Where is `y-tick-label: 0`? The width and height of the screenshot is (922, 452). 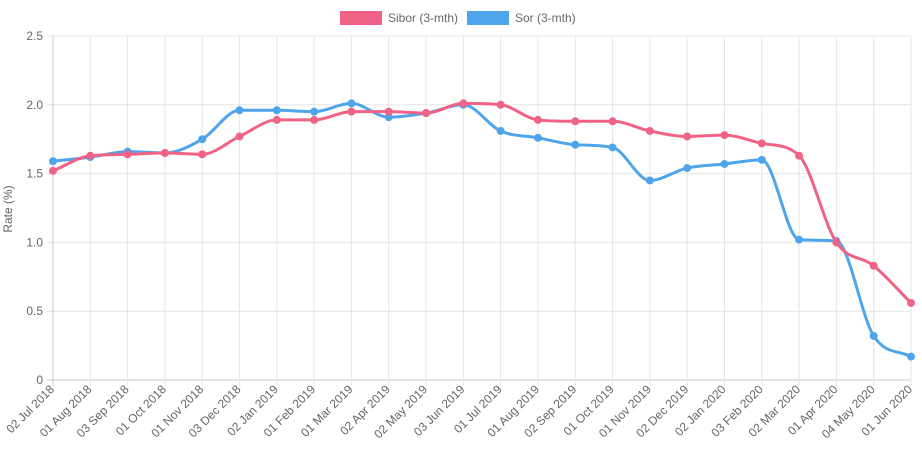 y-tick-label: 0 is located at coordinates (39, 380).